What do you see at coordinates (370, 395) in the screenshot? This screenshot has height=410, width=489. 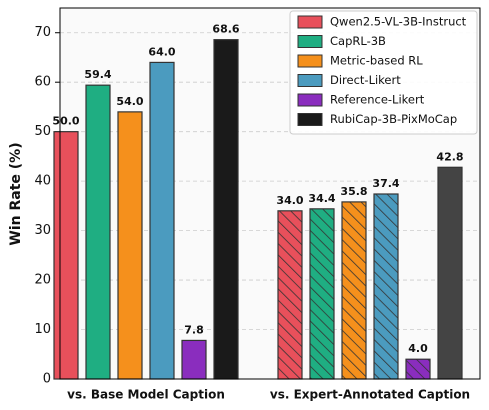 I see `x-tick-label: vs. Expert-Annotated Caption` at bounding box center [370, 395].